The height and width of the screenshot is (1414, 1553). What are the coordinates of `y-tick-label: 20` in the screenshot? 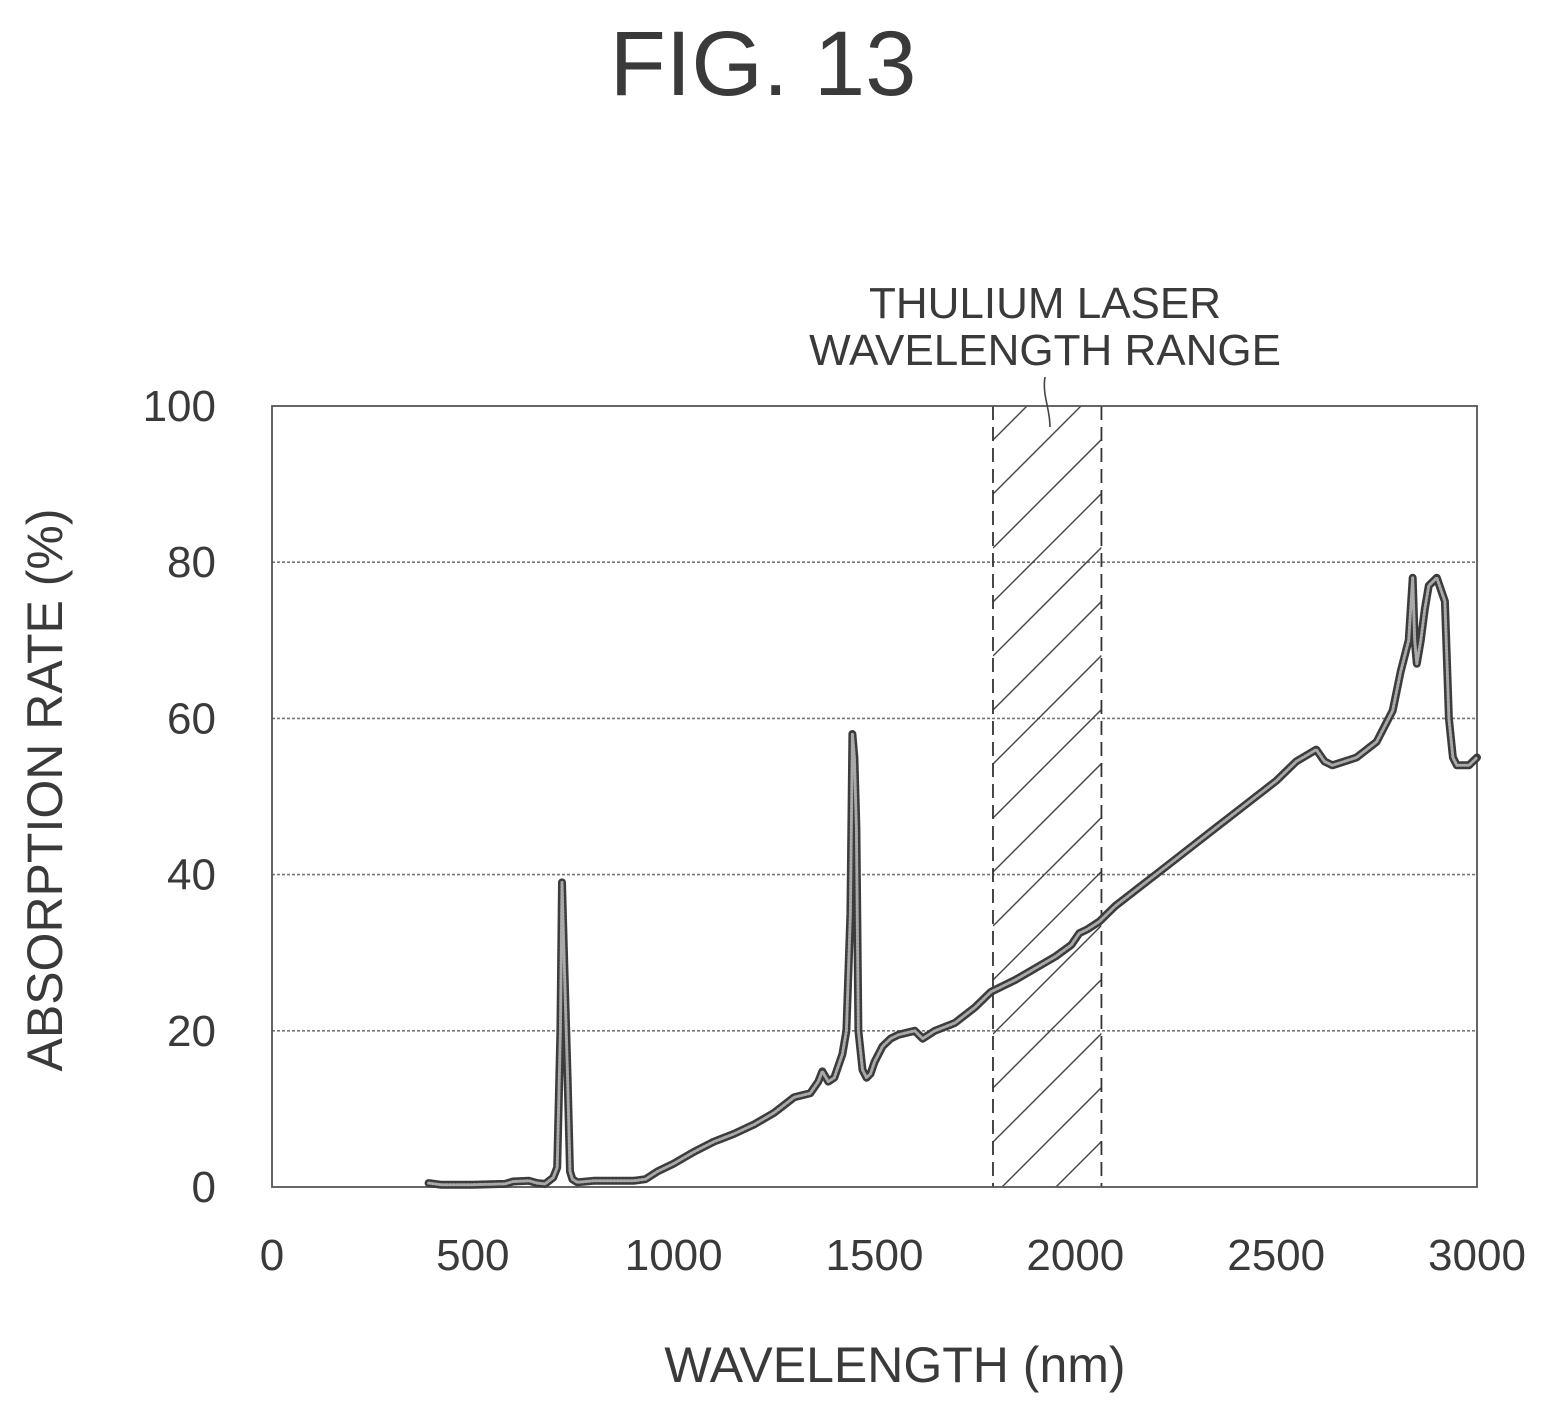 It's located at (191, 1031).